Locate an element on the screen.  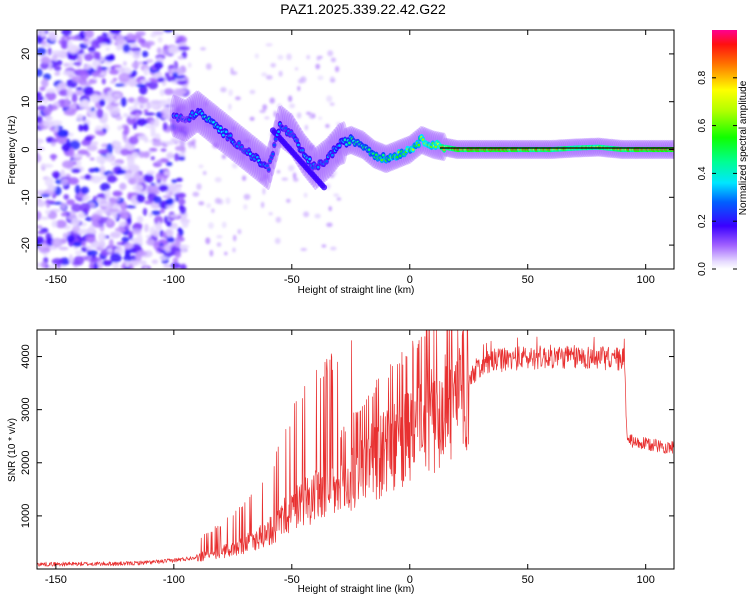
spectrogram-y-label: Frequency (Hz) is located at coordinates (12, 150).